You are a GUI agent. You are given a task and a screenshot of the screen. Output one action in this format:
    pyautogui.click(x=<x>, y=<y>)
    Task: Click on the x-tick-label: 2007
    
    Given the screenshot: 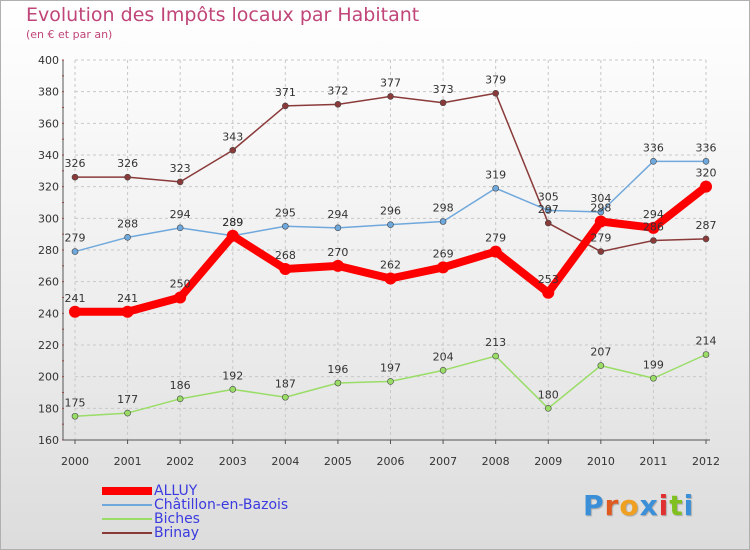 What is the action you would take?
    pyautogui.click(x=443, y=461)
    